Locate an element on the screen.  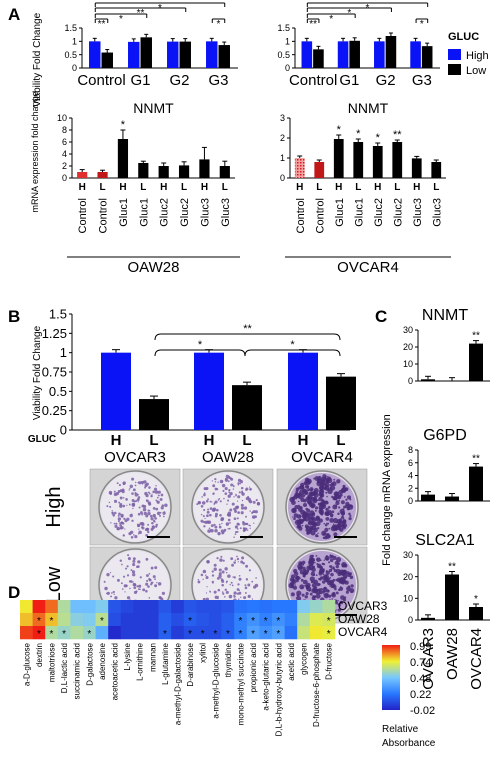
a-right-top-bar-high is located at coordinates (379, 54).